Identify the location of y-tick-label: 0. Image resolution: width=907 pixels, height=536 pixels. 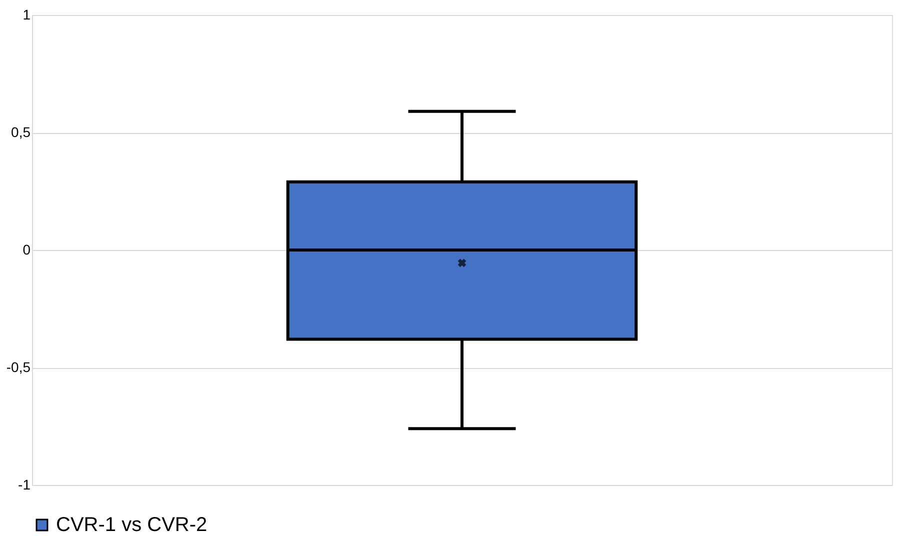
(26, 250).